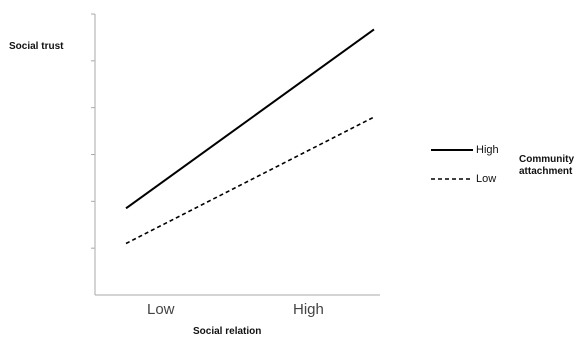 The image size is (579, 340). I want to click on x-tick-label-high: High, so click(308, 309).